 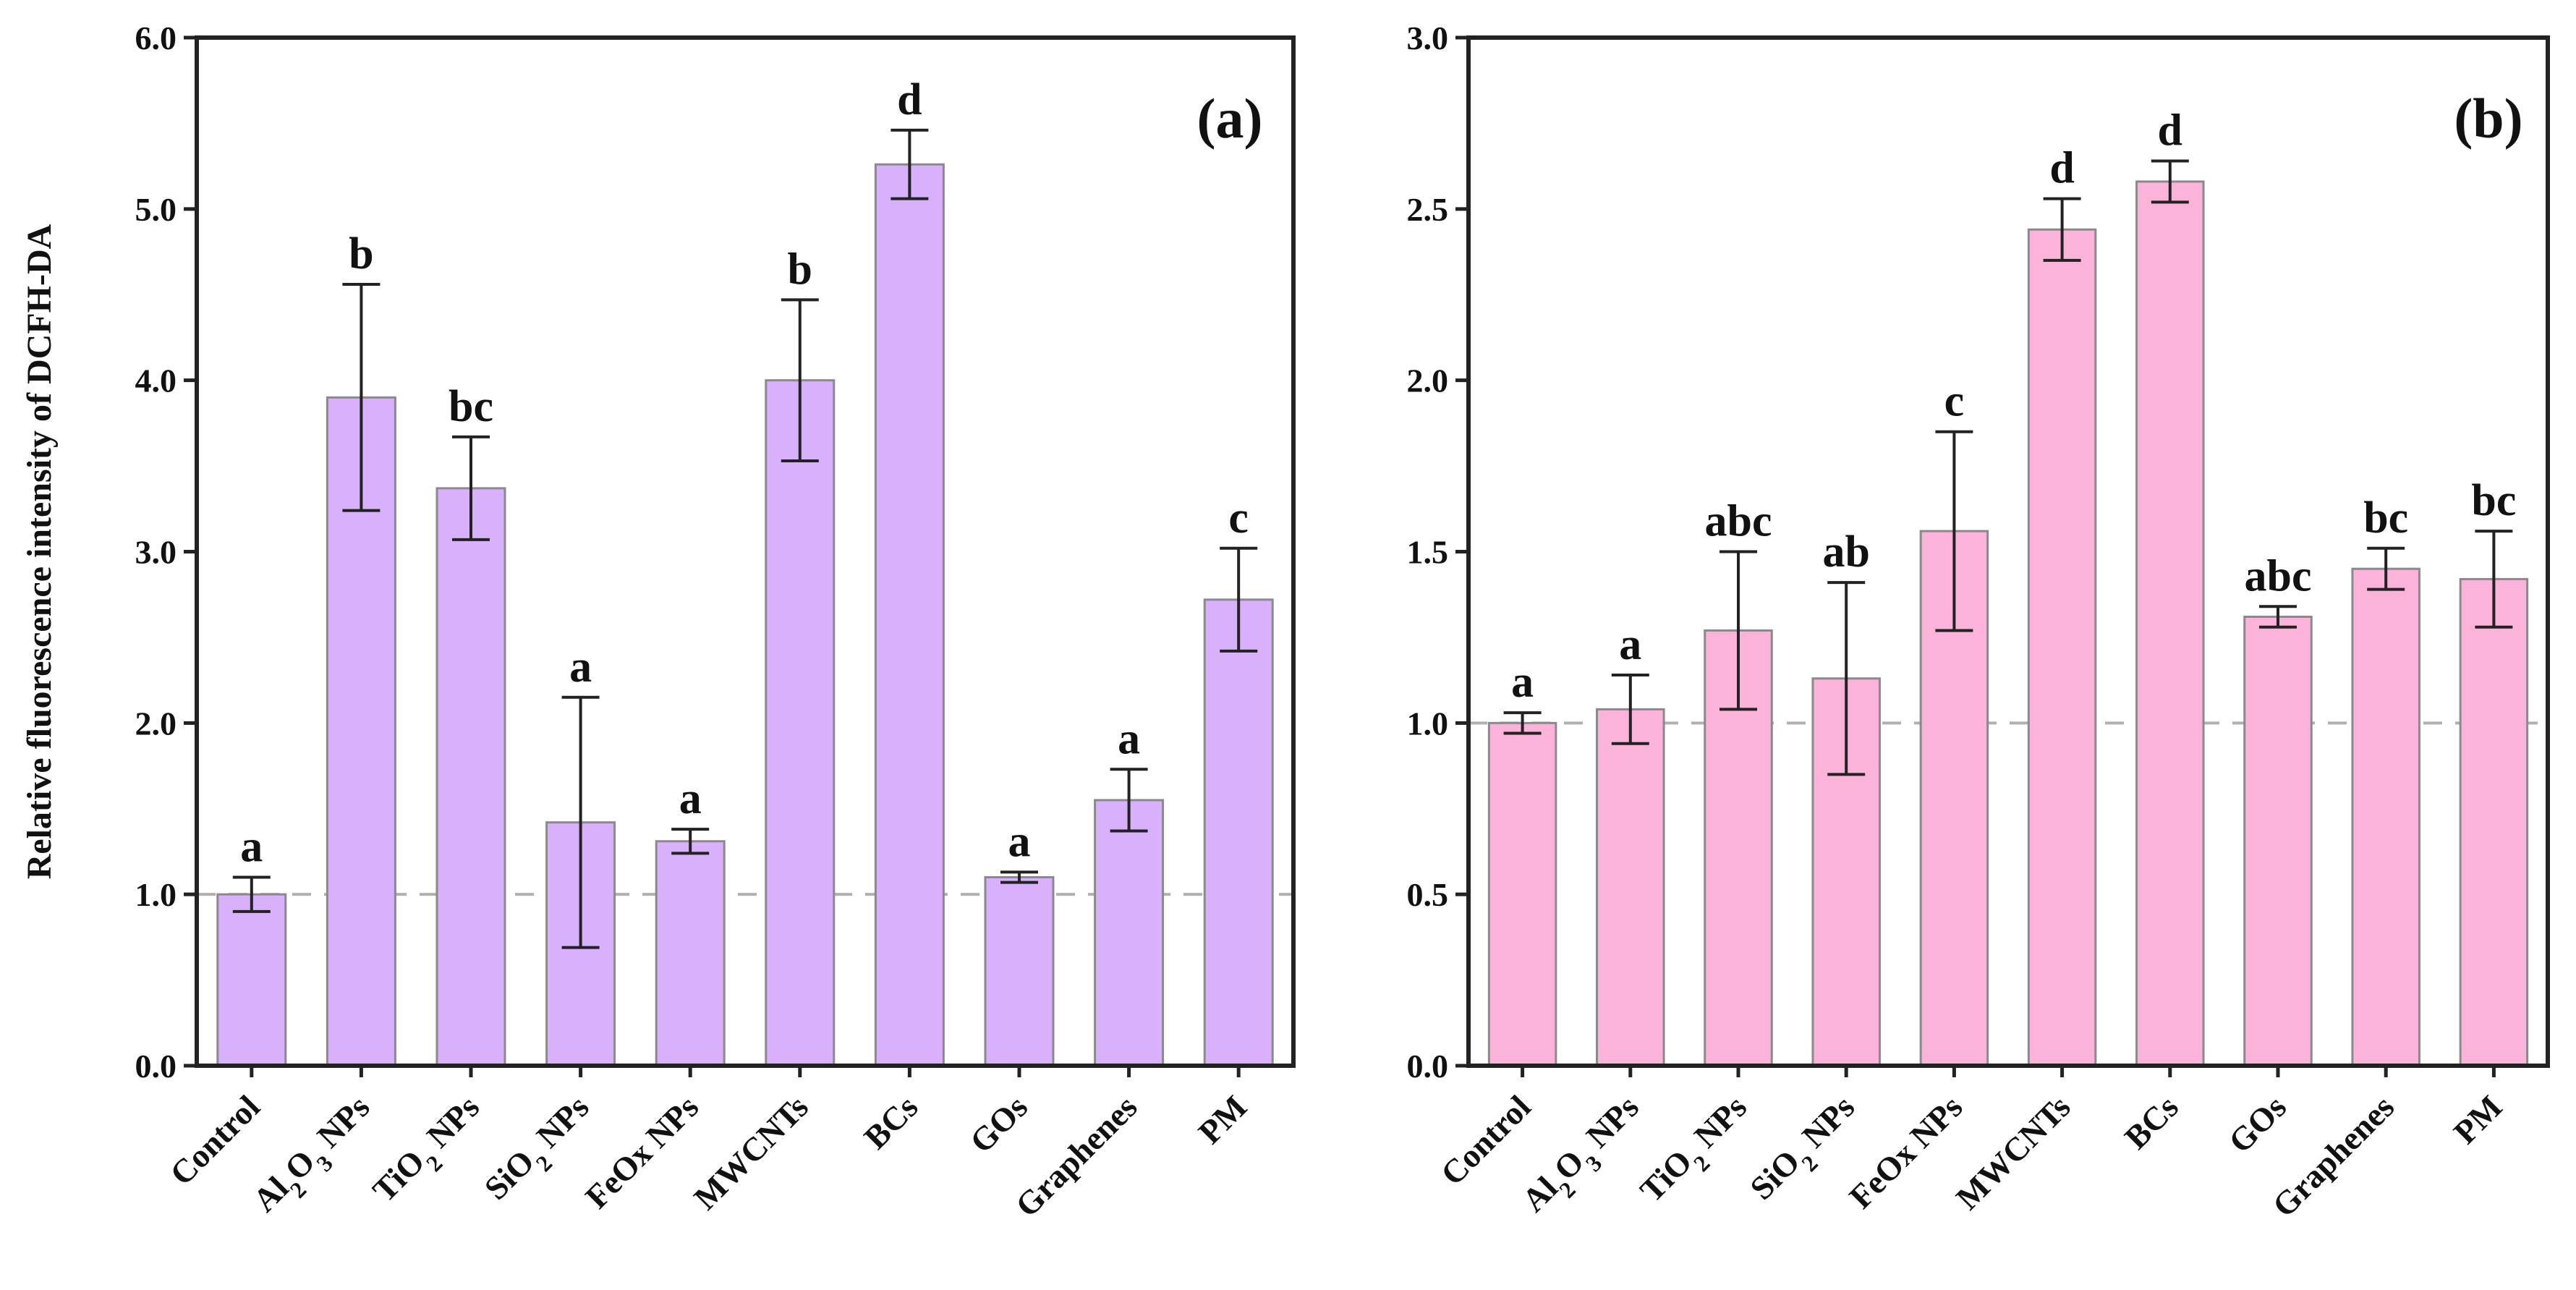 What do you see at coordinates (156, 380) in the screenshot?
I see `y-tick-label: 4.0` at bounding box center [156, 380].